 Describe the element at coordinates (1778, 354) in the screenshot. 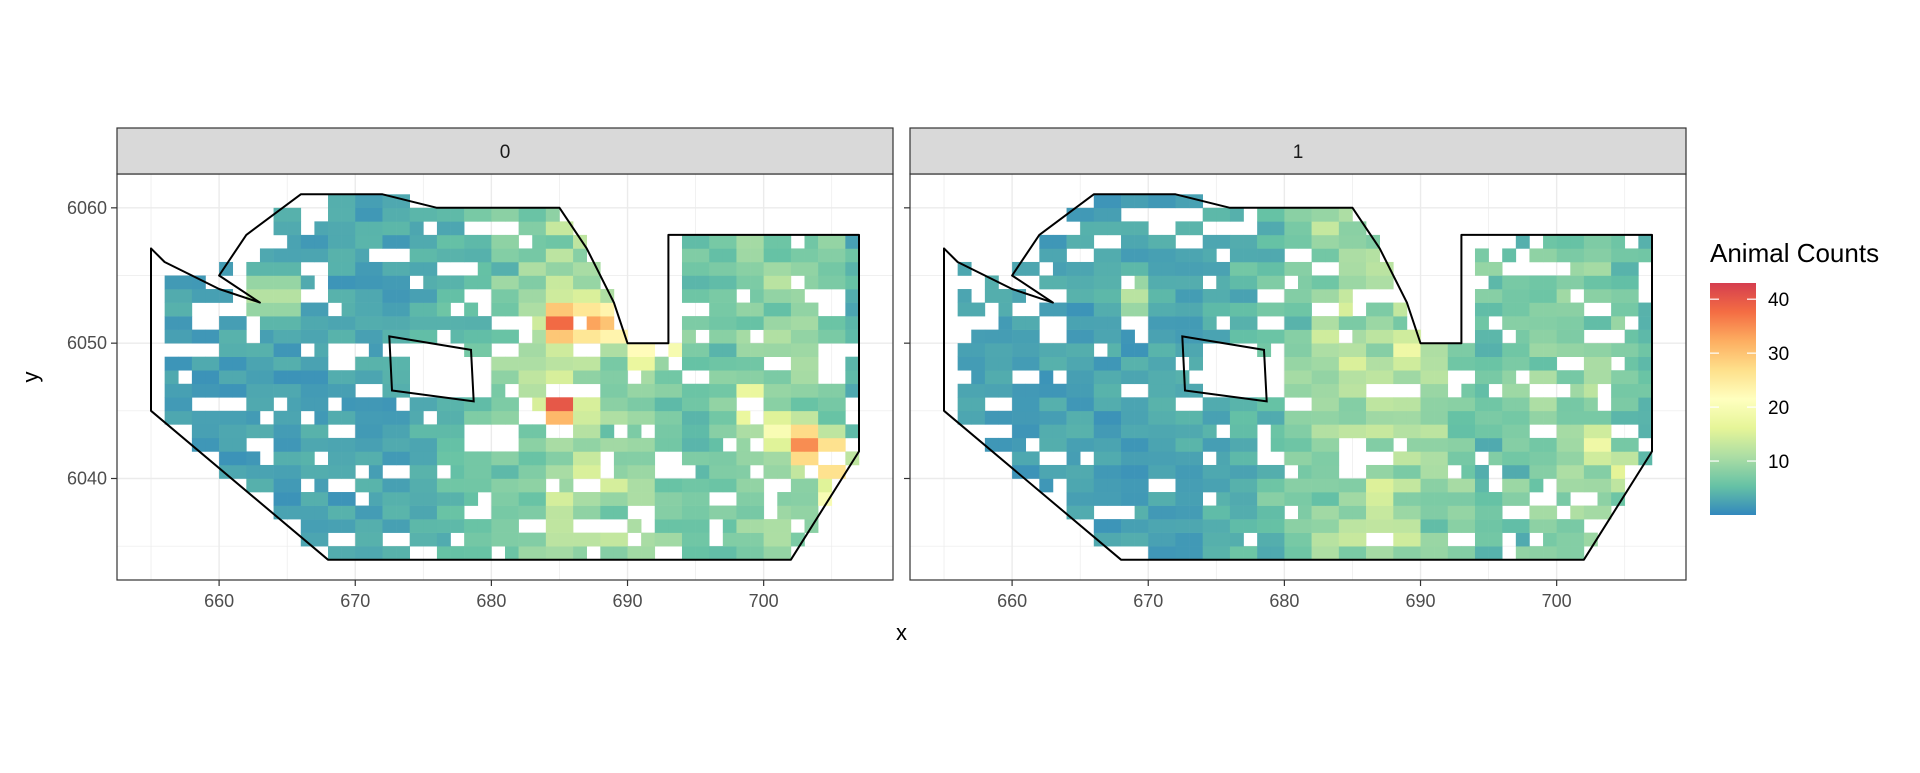

I see `legend-tick-label: 30` at that location.